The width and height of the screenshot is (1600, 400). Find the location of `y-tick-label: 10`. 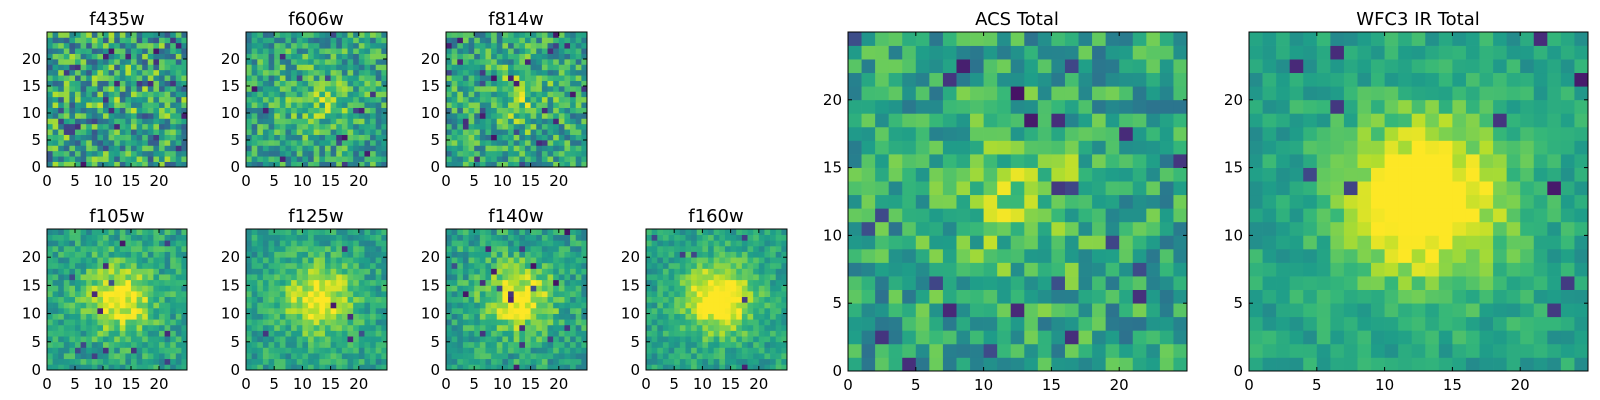

y-tick-label: 10 is located at coordinates (230, 113).